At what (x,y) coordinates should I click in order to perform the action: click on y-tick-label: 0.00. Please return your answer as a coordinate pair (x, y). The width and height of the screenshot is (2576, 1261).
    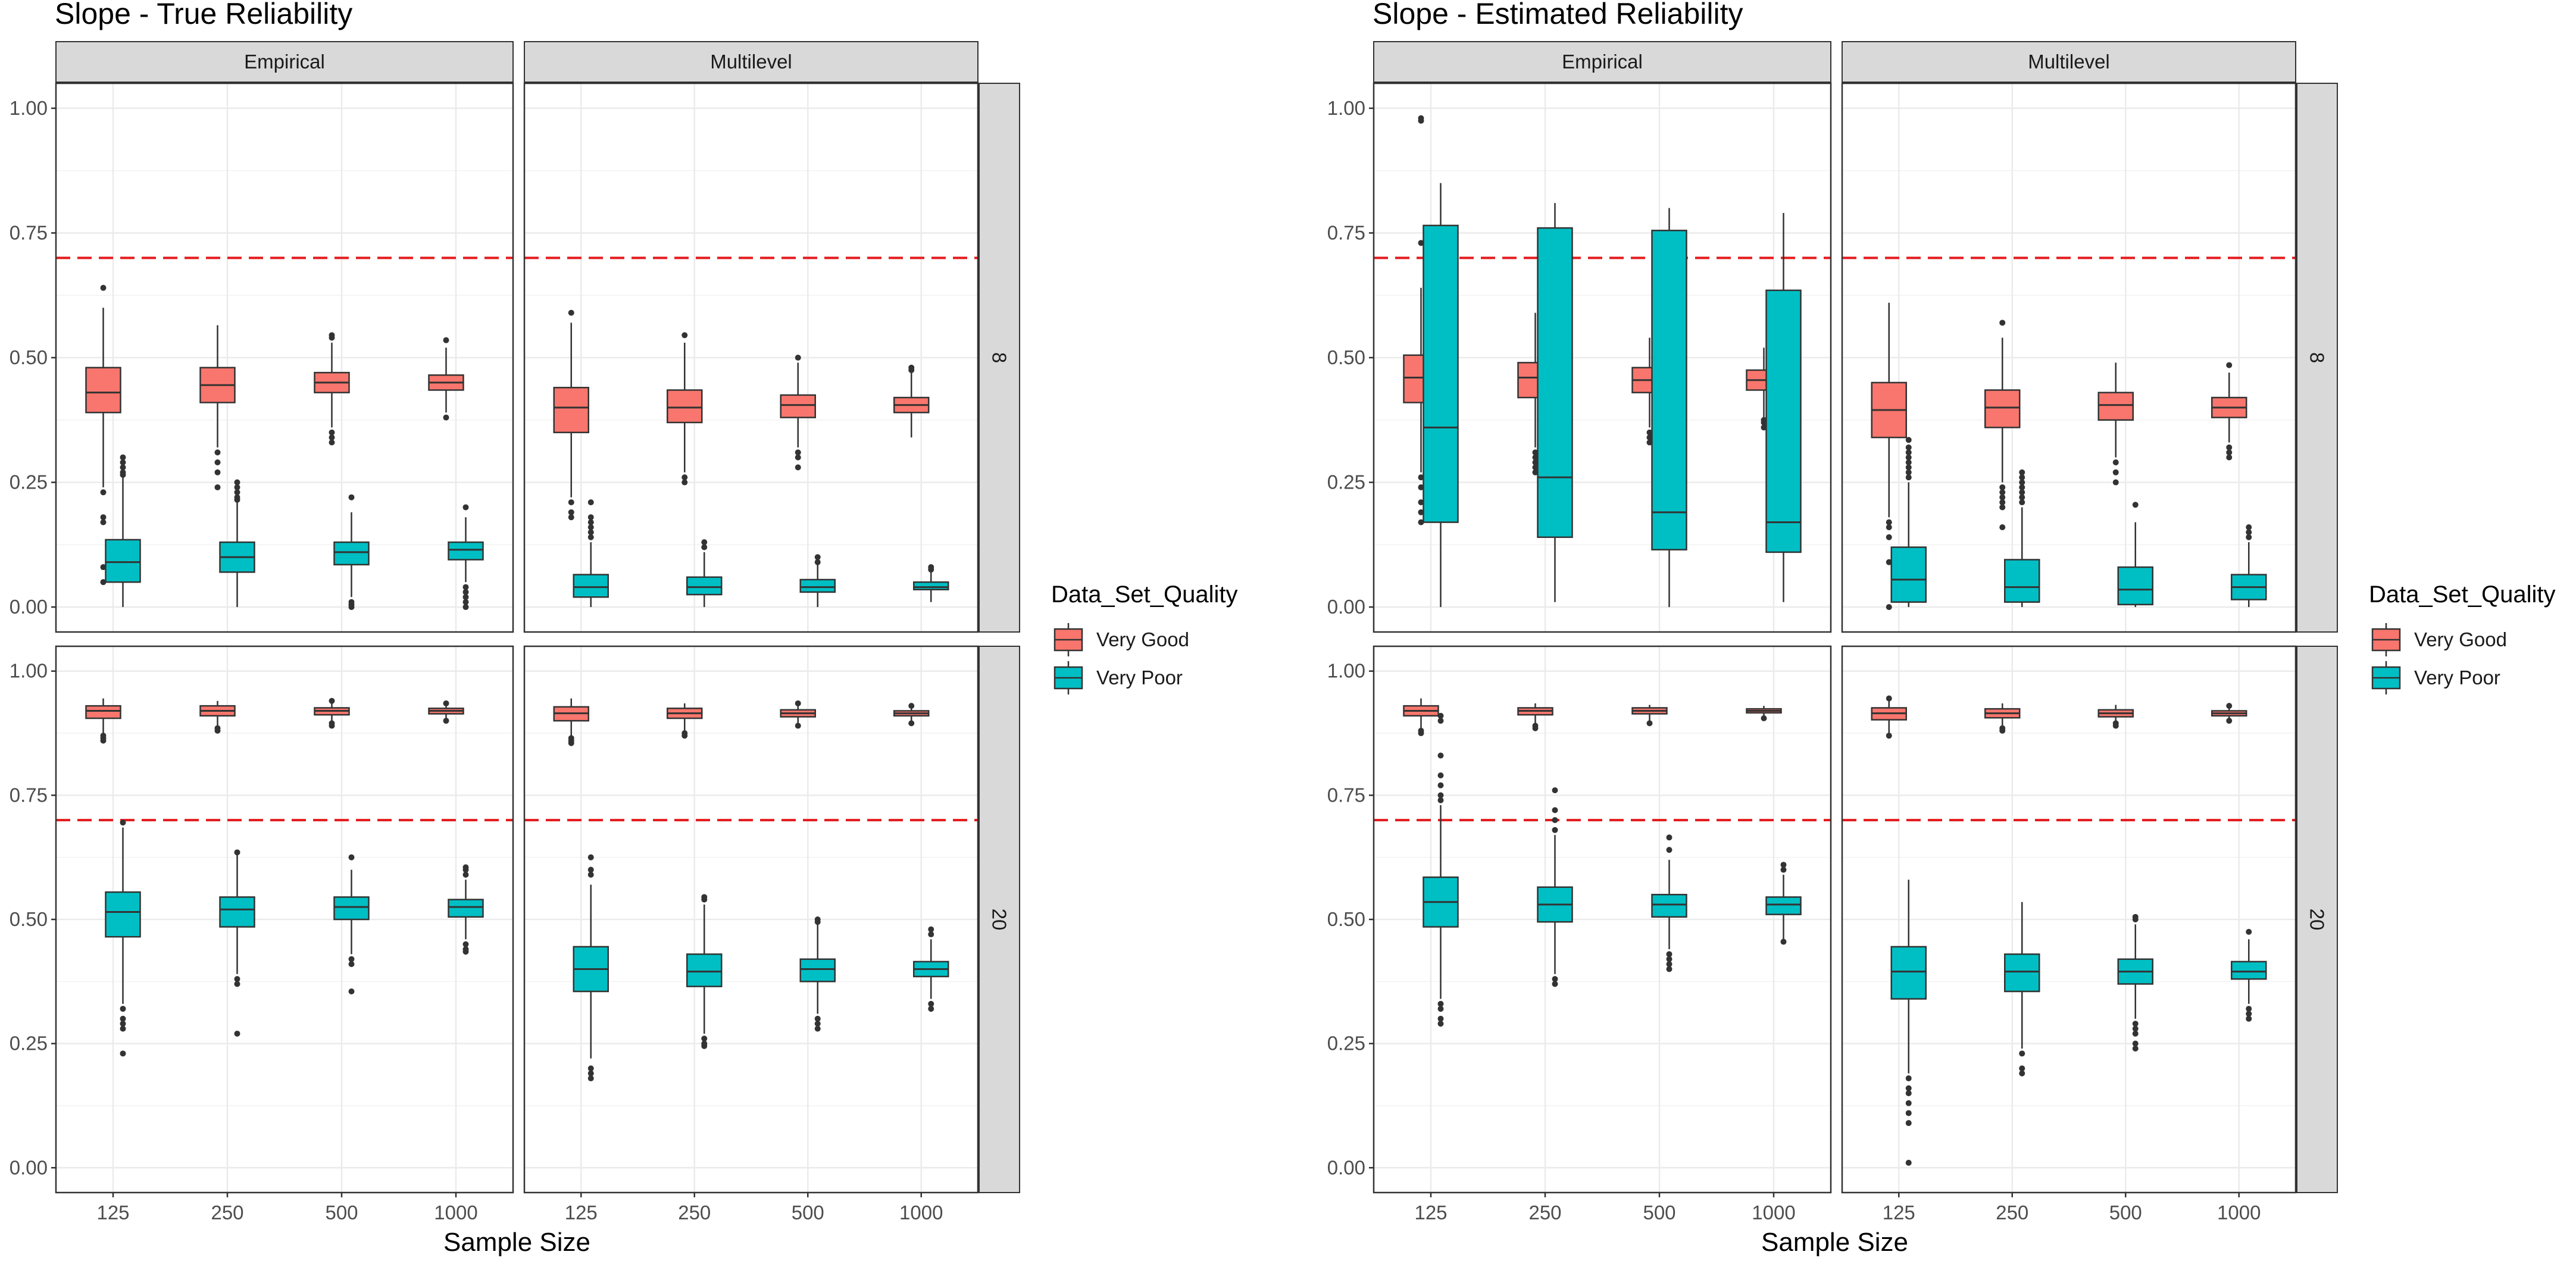
    Looking at the image, I should click on (1346, 1167).